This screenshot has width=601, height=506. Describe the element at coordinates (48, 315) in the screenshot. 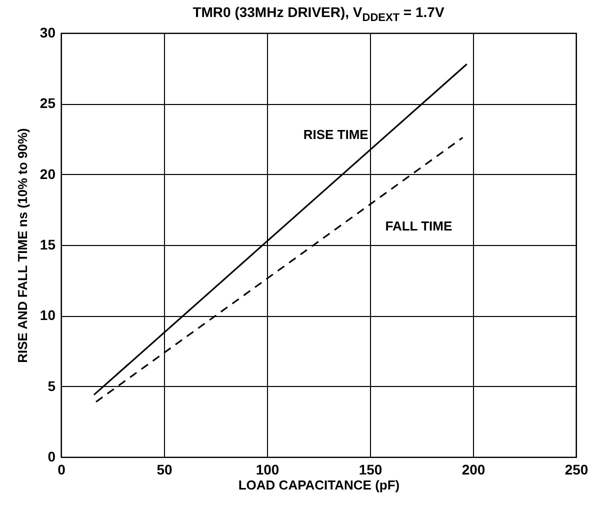

I see `y-tick-label: 10` at that location.